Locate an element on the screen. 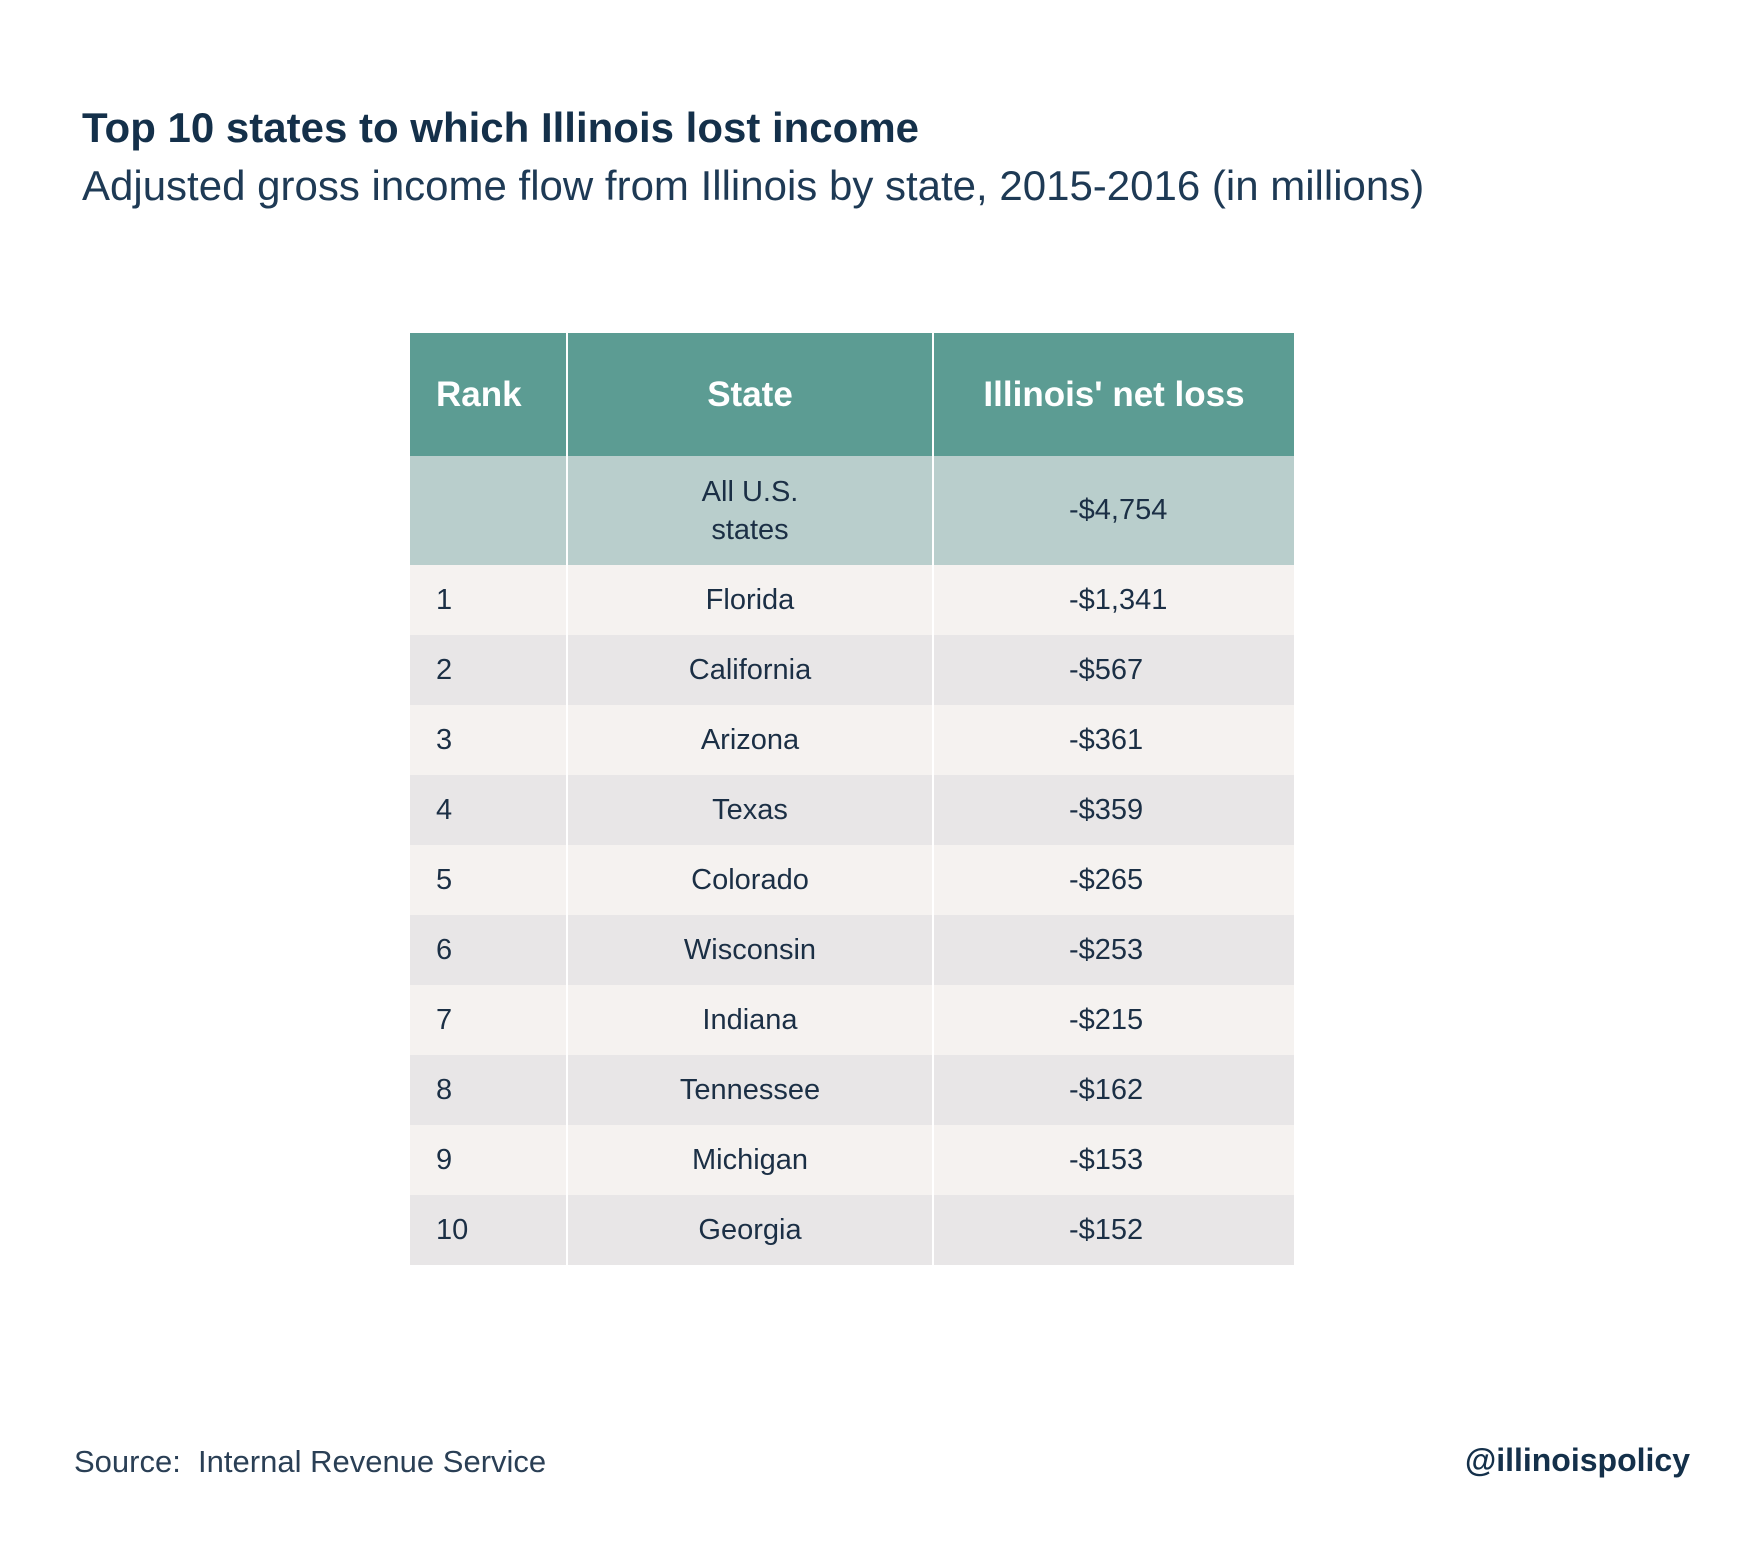 This screenshot has height=1554, width=1752. state-cell: Wisconsin is located at coordinates (750, 950).